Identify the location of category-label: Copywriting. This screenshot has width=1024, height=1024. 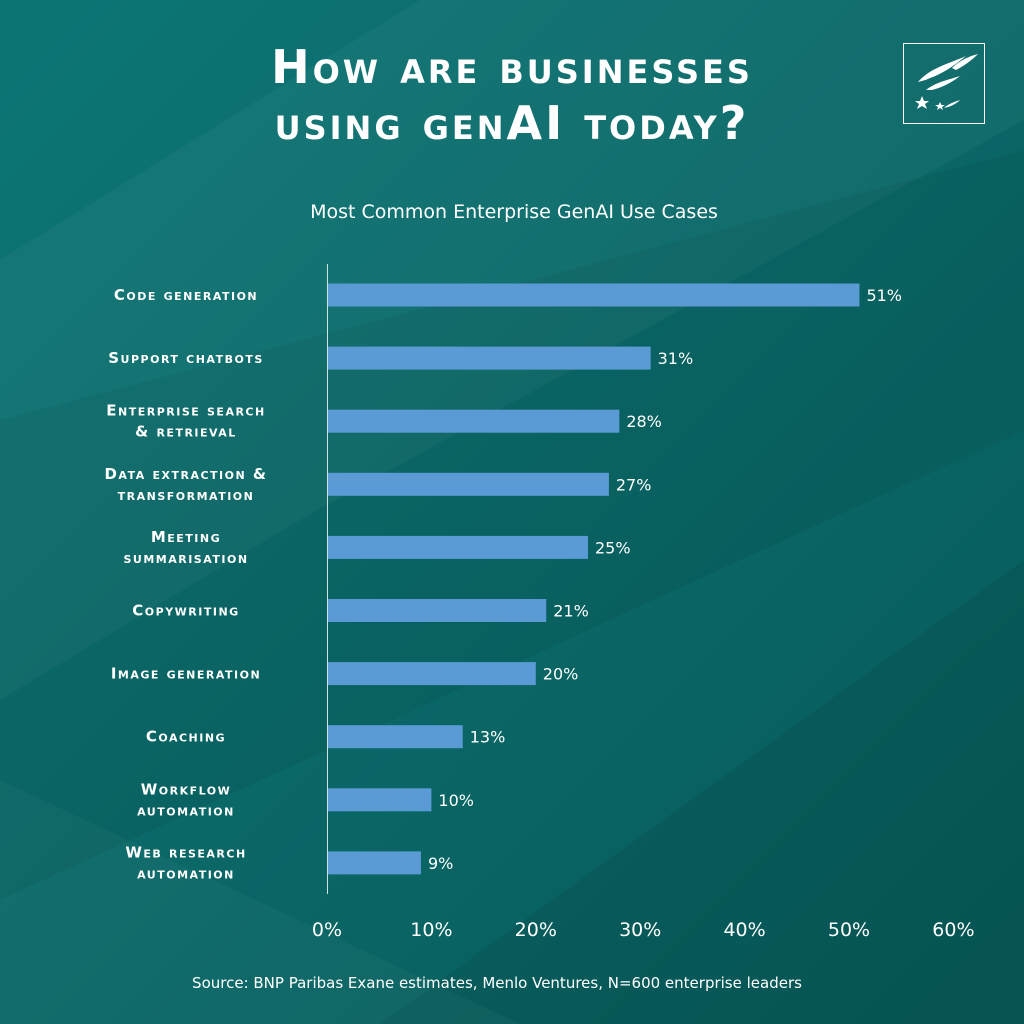
(185, 611).